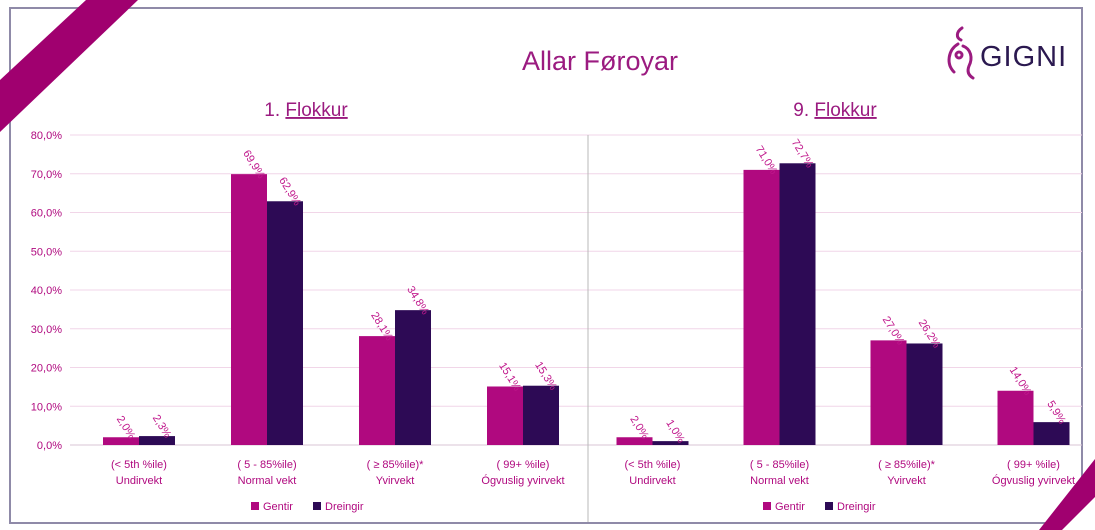 The width and height of the screenshot is (1095, 530). What do you see at coordinates (46, 407) in the screenshot?
I see `y-tick-label: 10,0%` at bounding box center [46, 407].